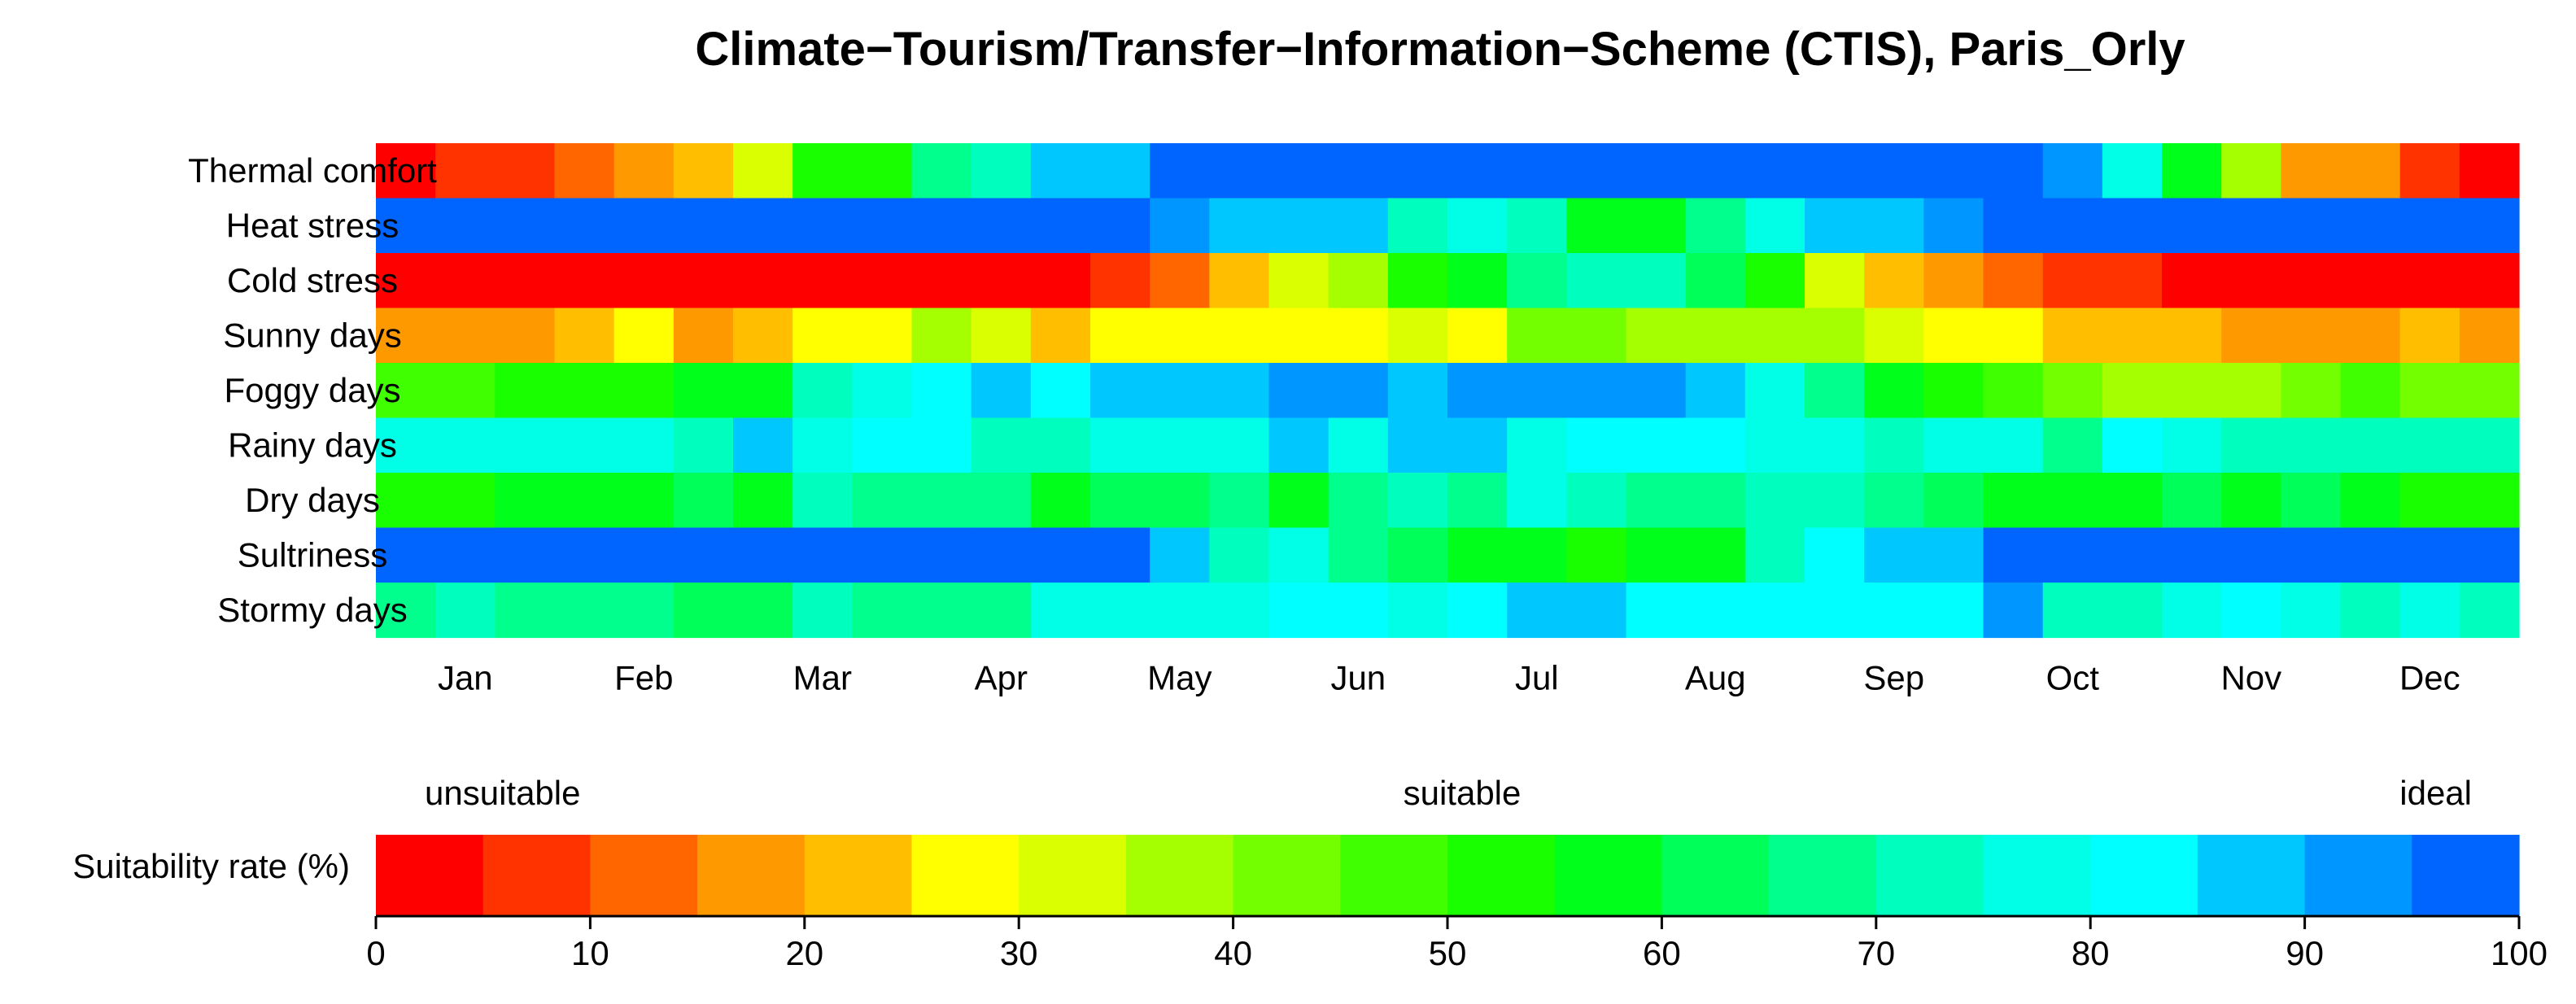 This screenshot has height=1004, width=2576. What do you see at coordinates (375, 953) in the screenshot?
I see `colorbar-tick-label: 0` at bounding box center [375, 953].